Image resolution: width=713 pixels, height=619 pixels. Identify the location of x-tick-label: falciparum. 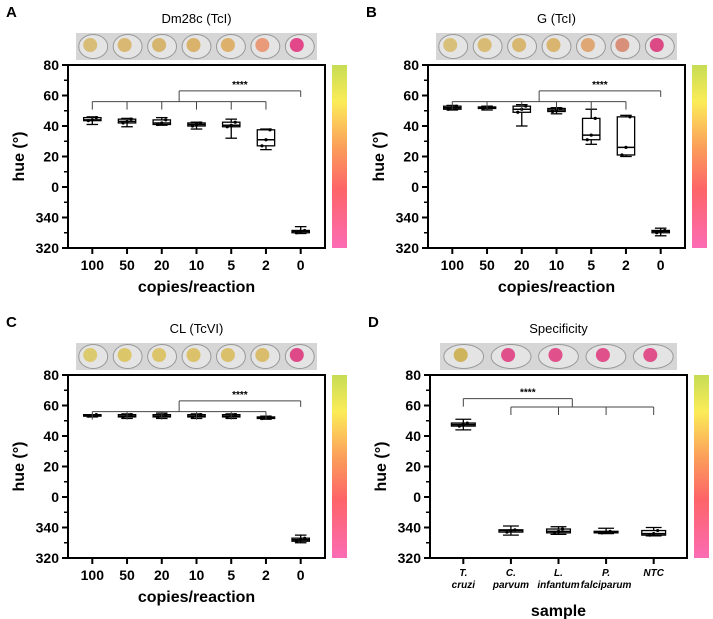
(606, 585).